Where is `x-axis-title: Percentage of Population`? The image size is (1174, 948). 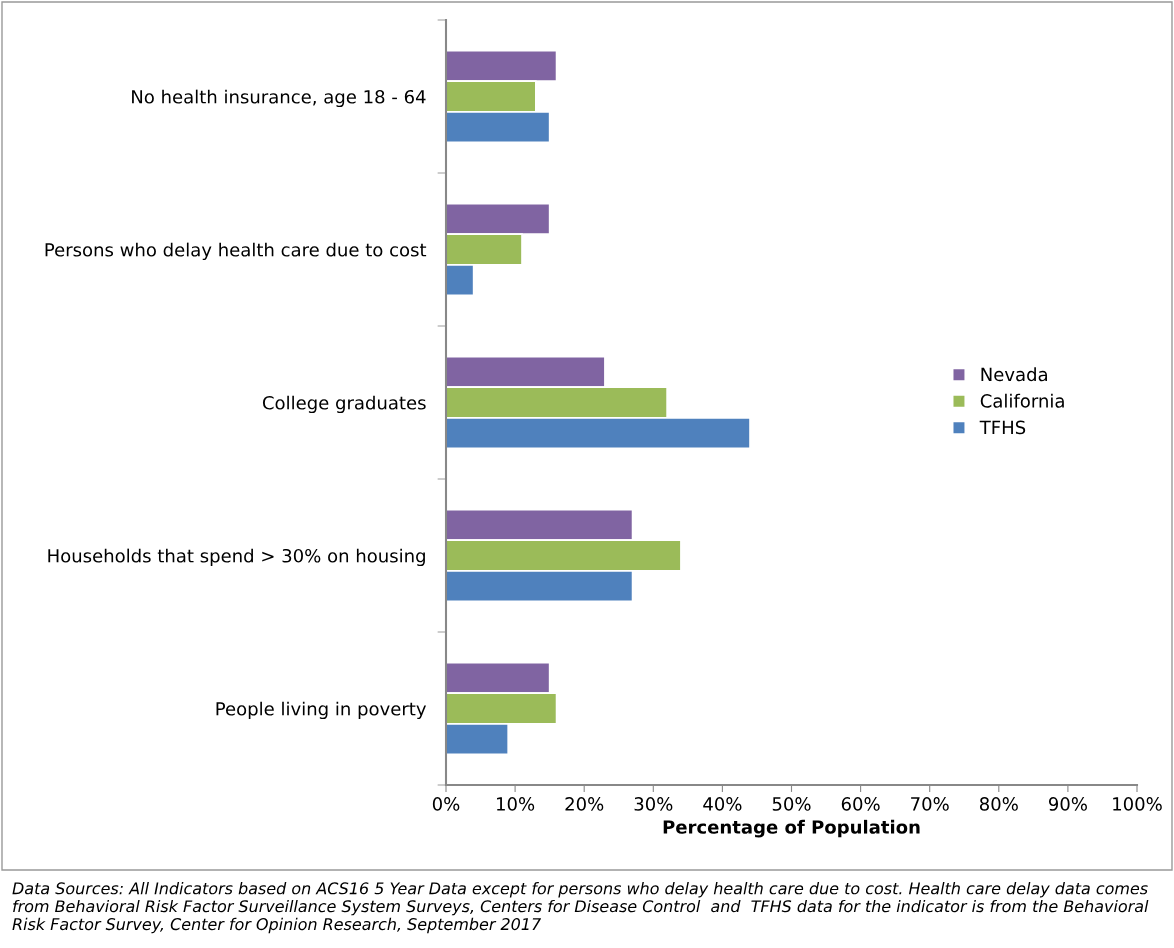
x-axis-title: Percentage of Population is located at coordinates (791, 828).